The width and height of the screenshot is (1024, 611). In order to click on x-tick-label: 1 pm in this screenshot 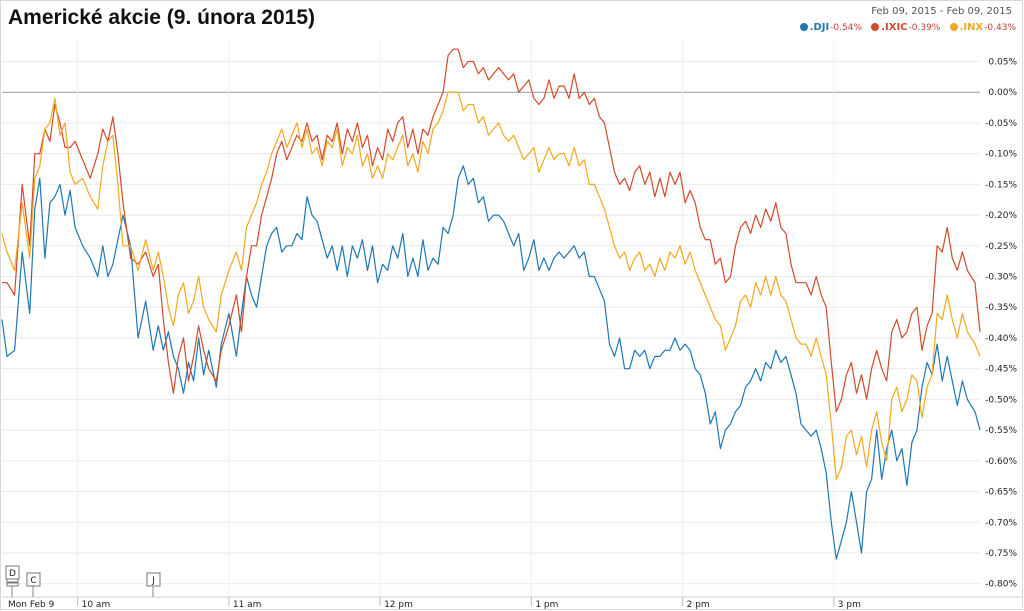, I will do `click(546, 605)`.